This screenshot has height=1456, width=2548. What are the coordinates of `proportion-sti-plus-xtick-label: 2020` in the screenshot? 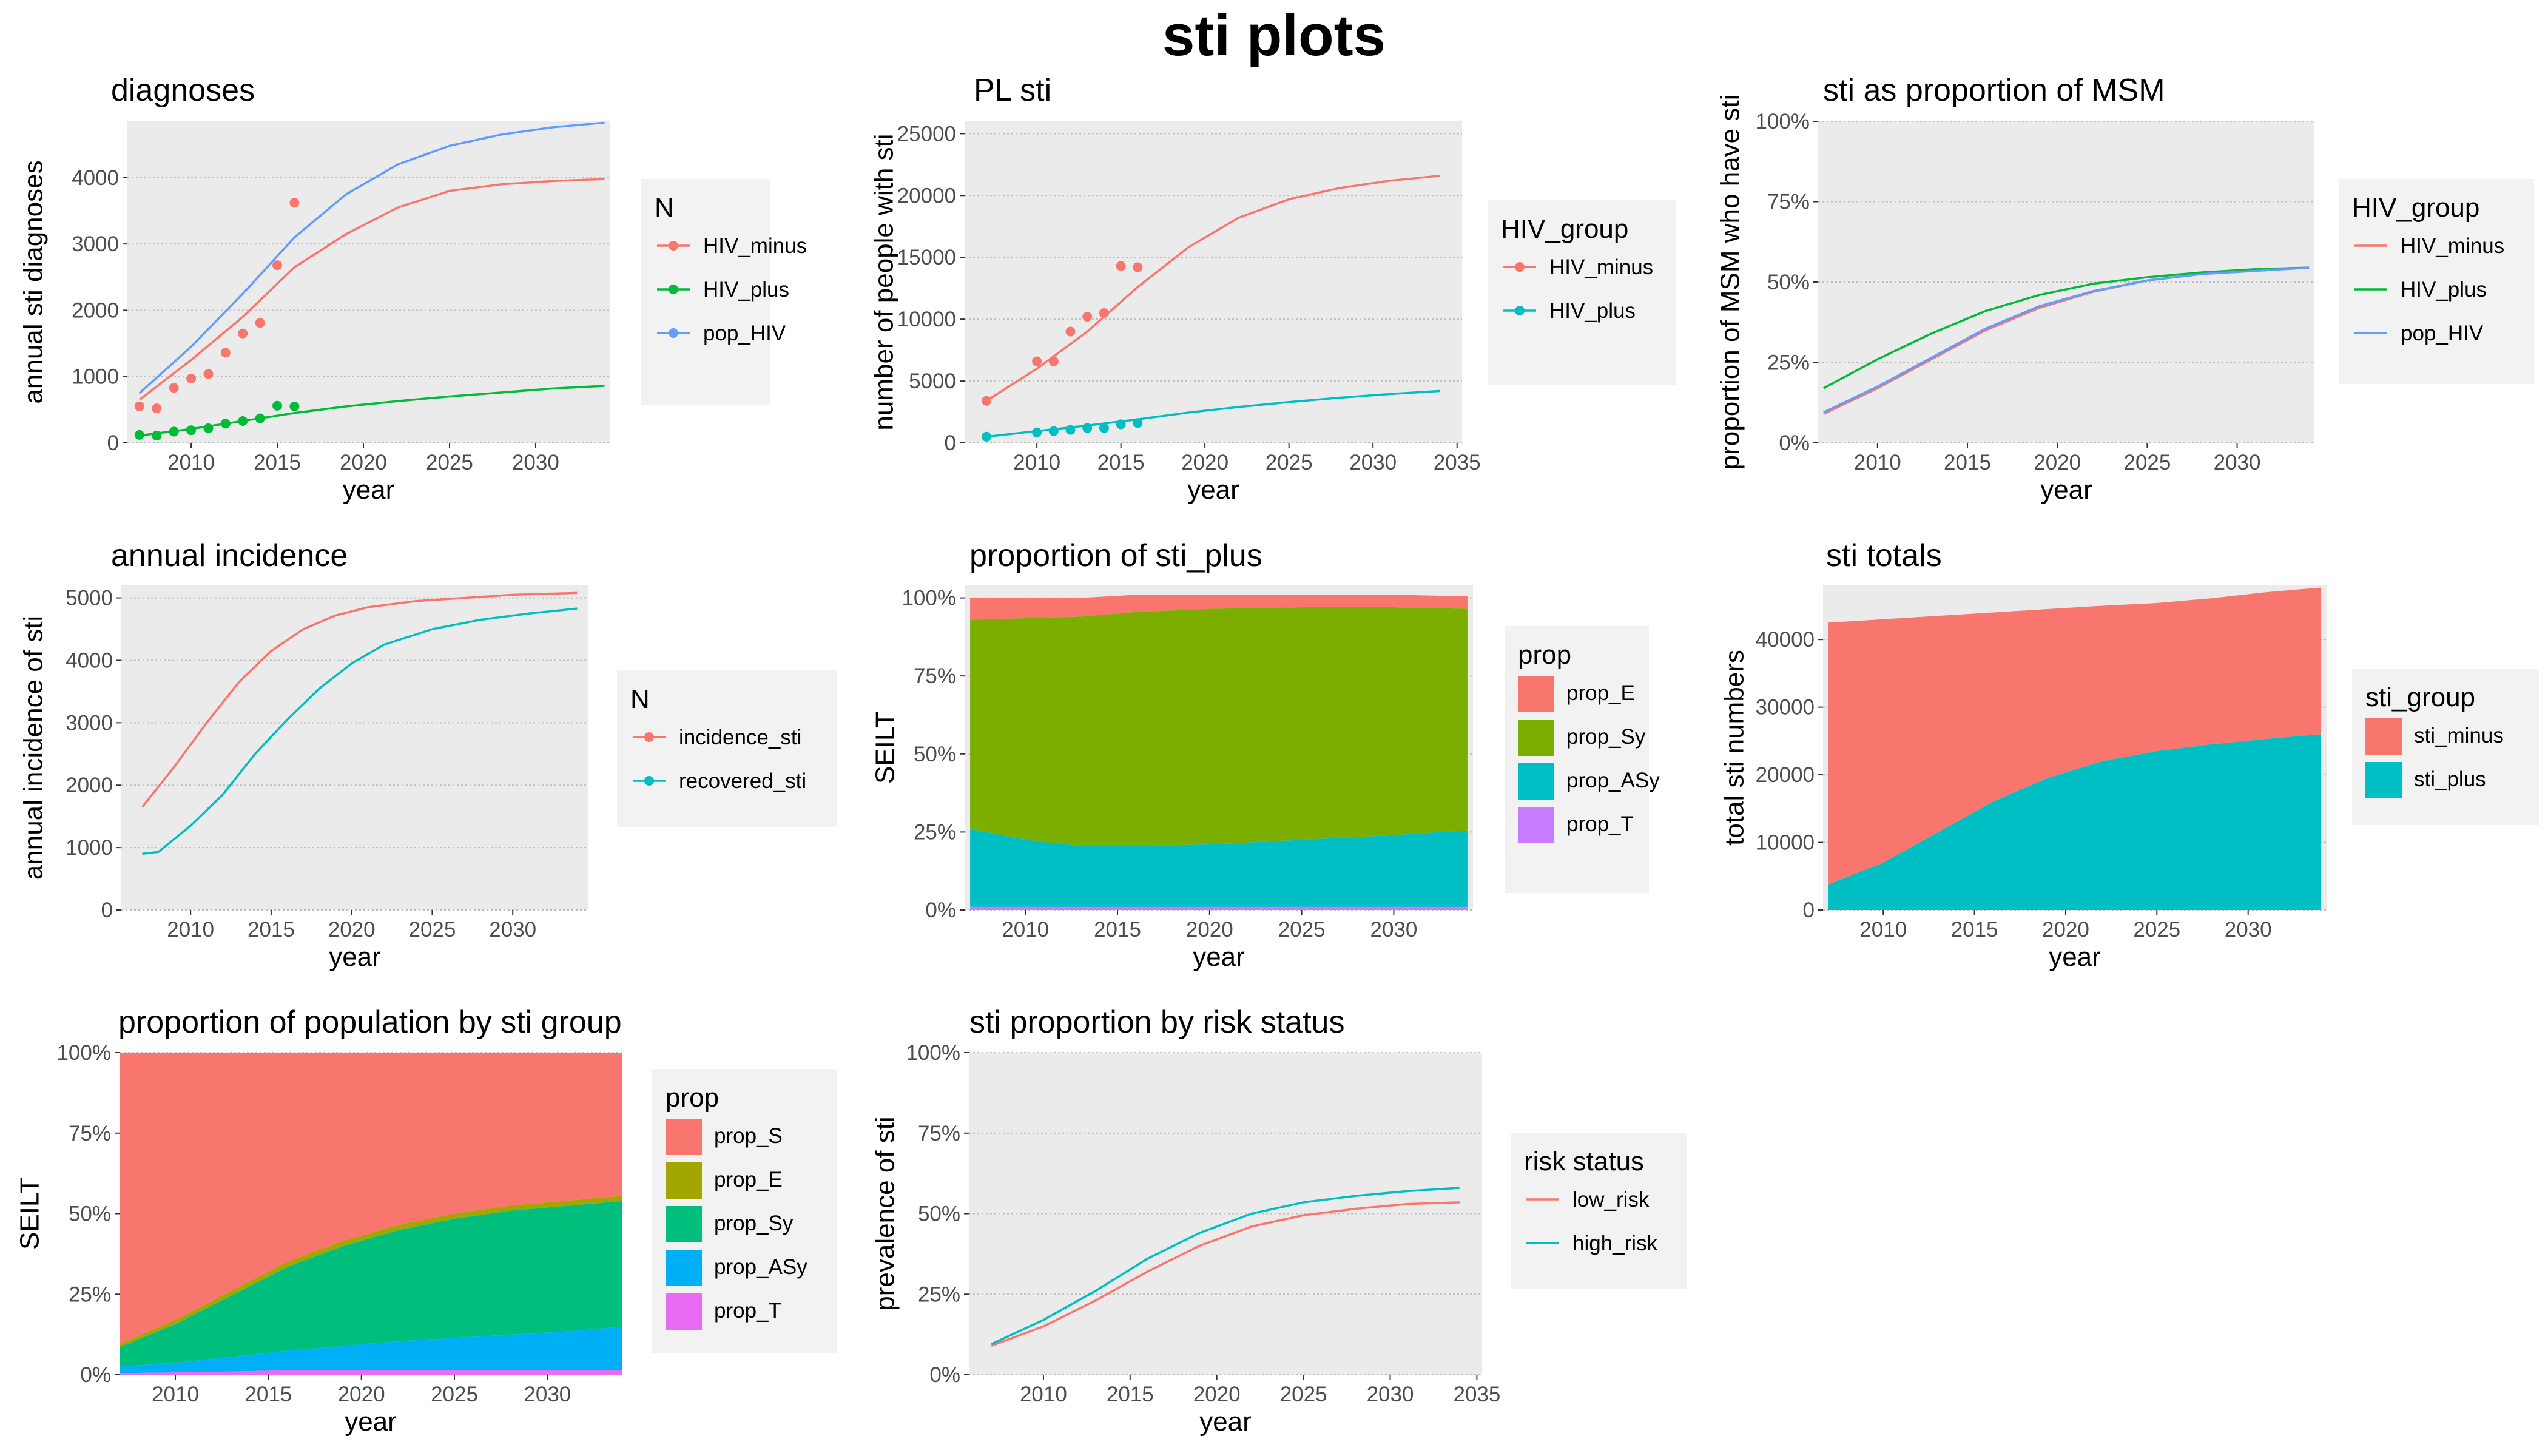 It's located at (1209, 930).